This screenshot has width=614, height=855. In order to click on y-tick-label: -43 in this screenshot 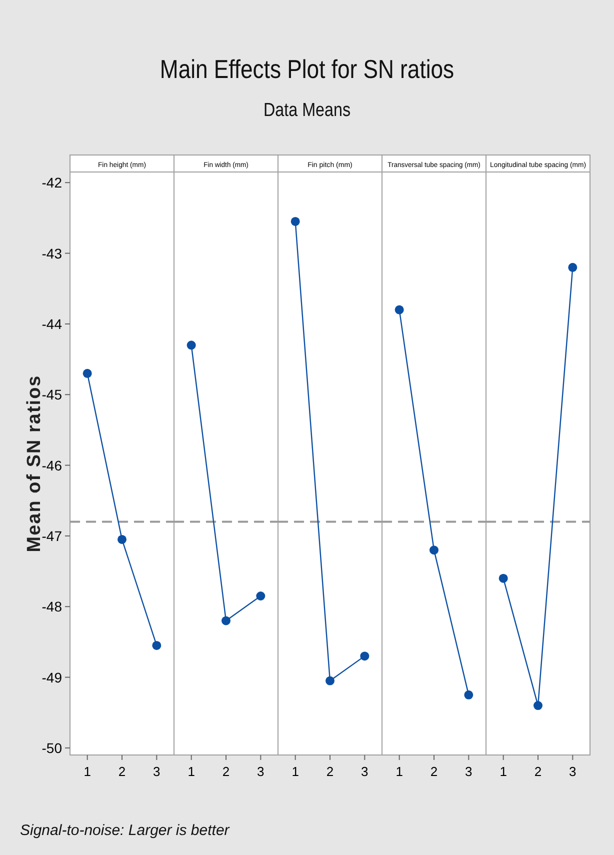, I will do `click(52, 253)`.